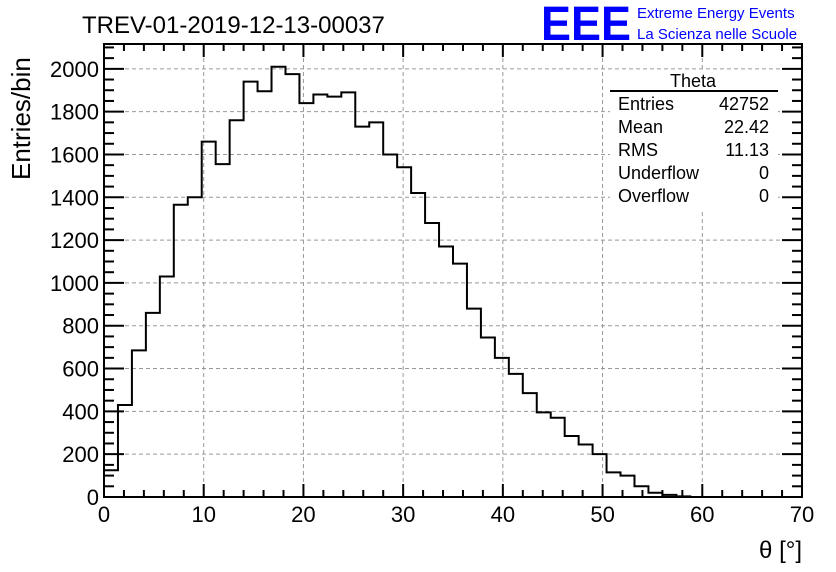 The height and width of the screenshot is (572, 836). Describe the element at coordinates (747, 150) in the screenshot. I see `stats-value: 11.13` at that location.